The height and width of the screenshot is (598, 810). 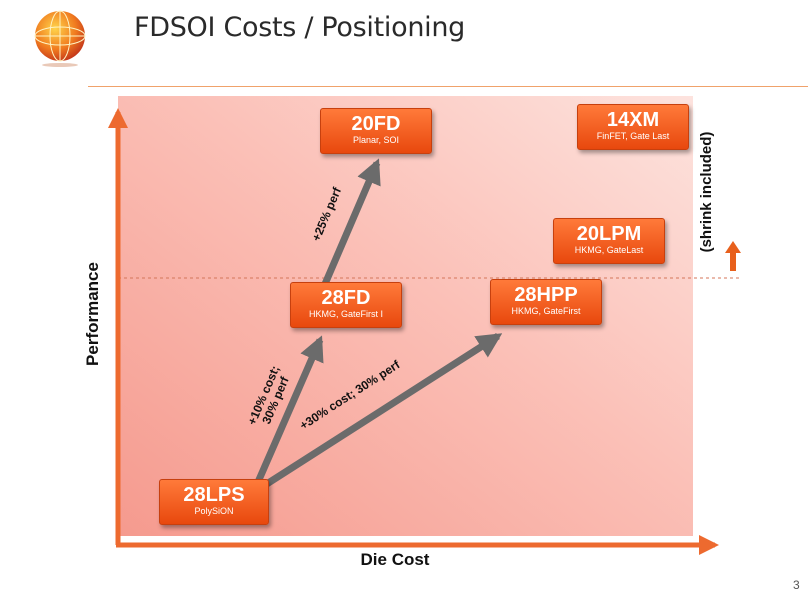 What do you see at coordinates (289, 409) in the screenshot?
I see `arrow-28lps-to-28fd` at bounding box center [289, 409].